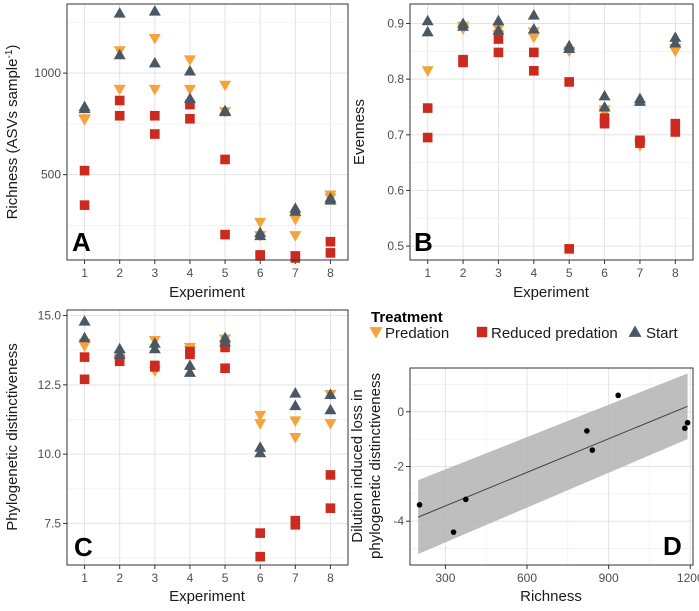  I want to click on panel-d-points, so click(553, 463).